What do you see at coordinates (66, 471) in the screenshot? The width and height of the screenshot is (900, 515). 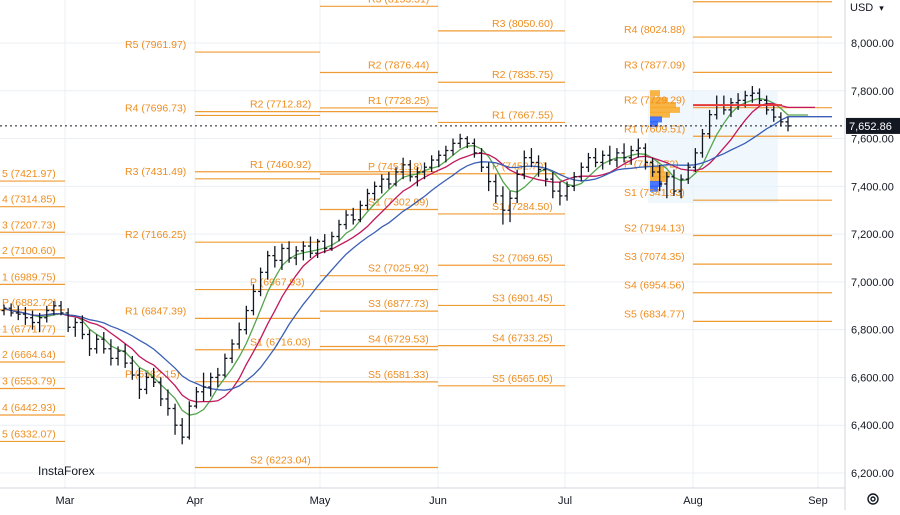 I see `brand-watermark: InstaForex` at bounding box center [66, 471].